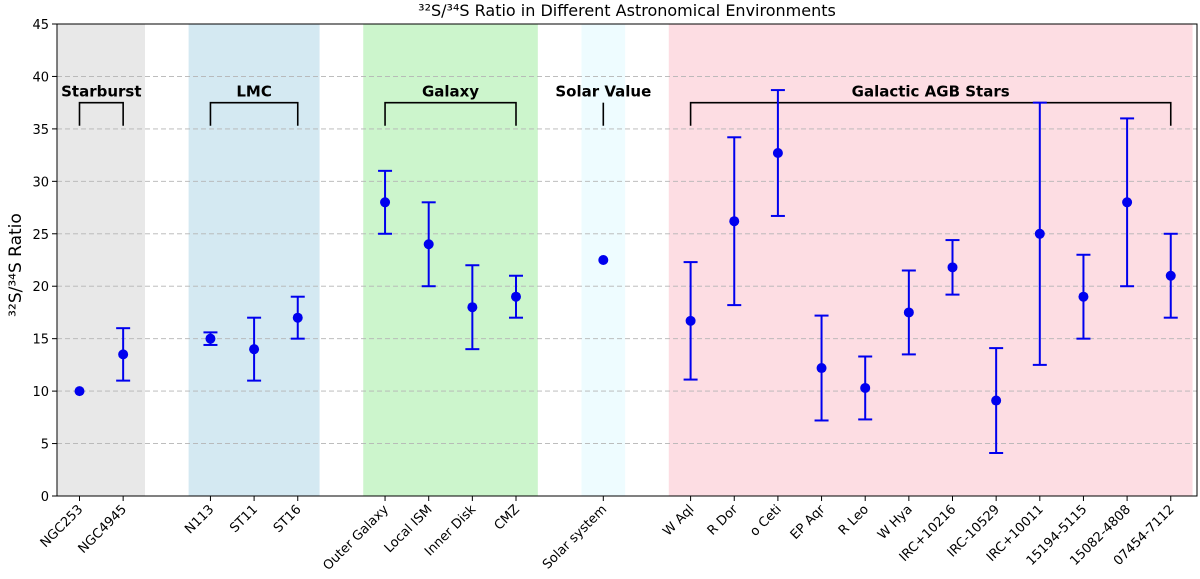  I want to click on data-point-r-leo, so click(865, 387).